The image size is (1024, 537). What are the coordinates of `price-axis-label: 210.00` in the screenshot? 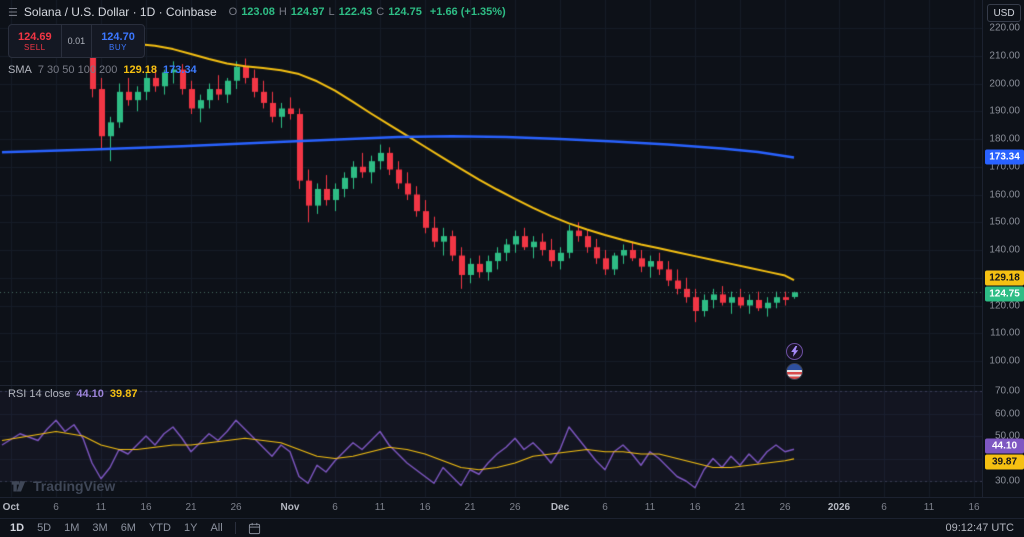 It's located at (1004, 56).